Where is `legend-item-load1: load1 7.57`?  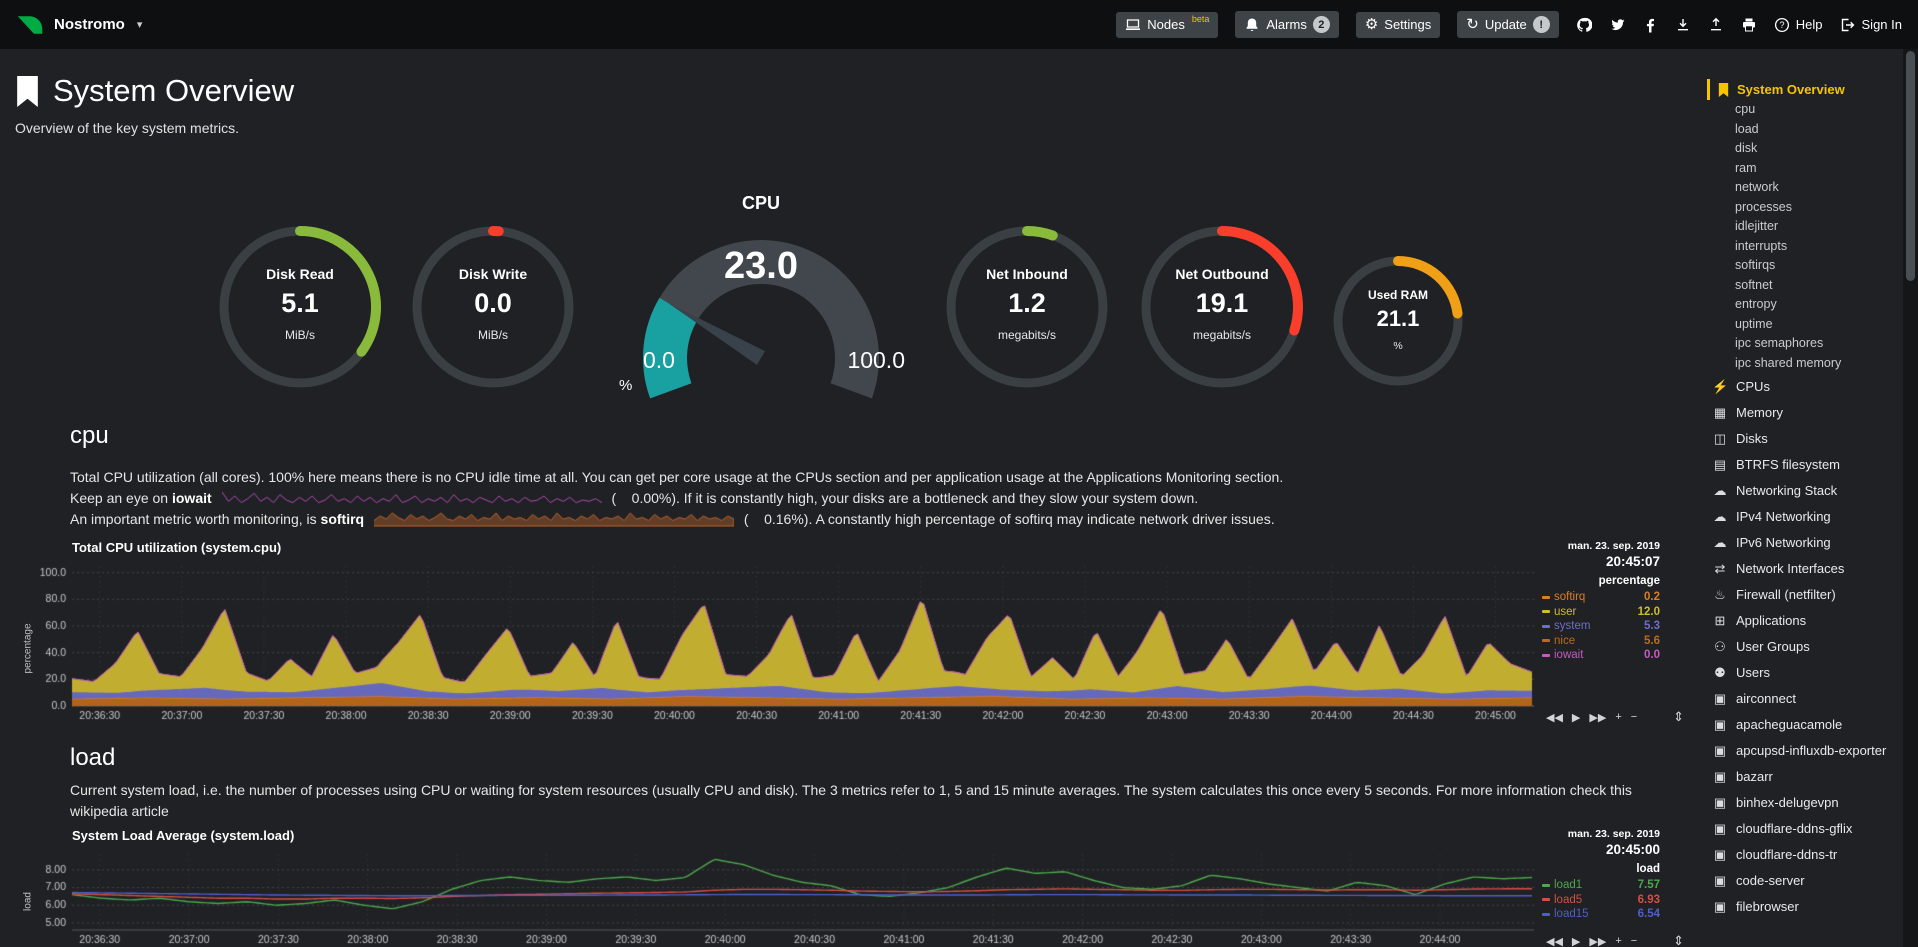 legend-item-load1: load1 7.57 is located at coordinates (1601, 885).